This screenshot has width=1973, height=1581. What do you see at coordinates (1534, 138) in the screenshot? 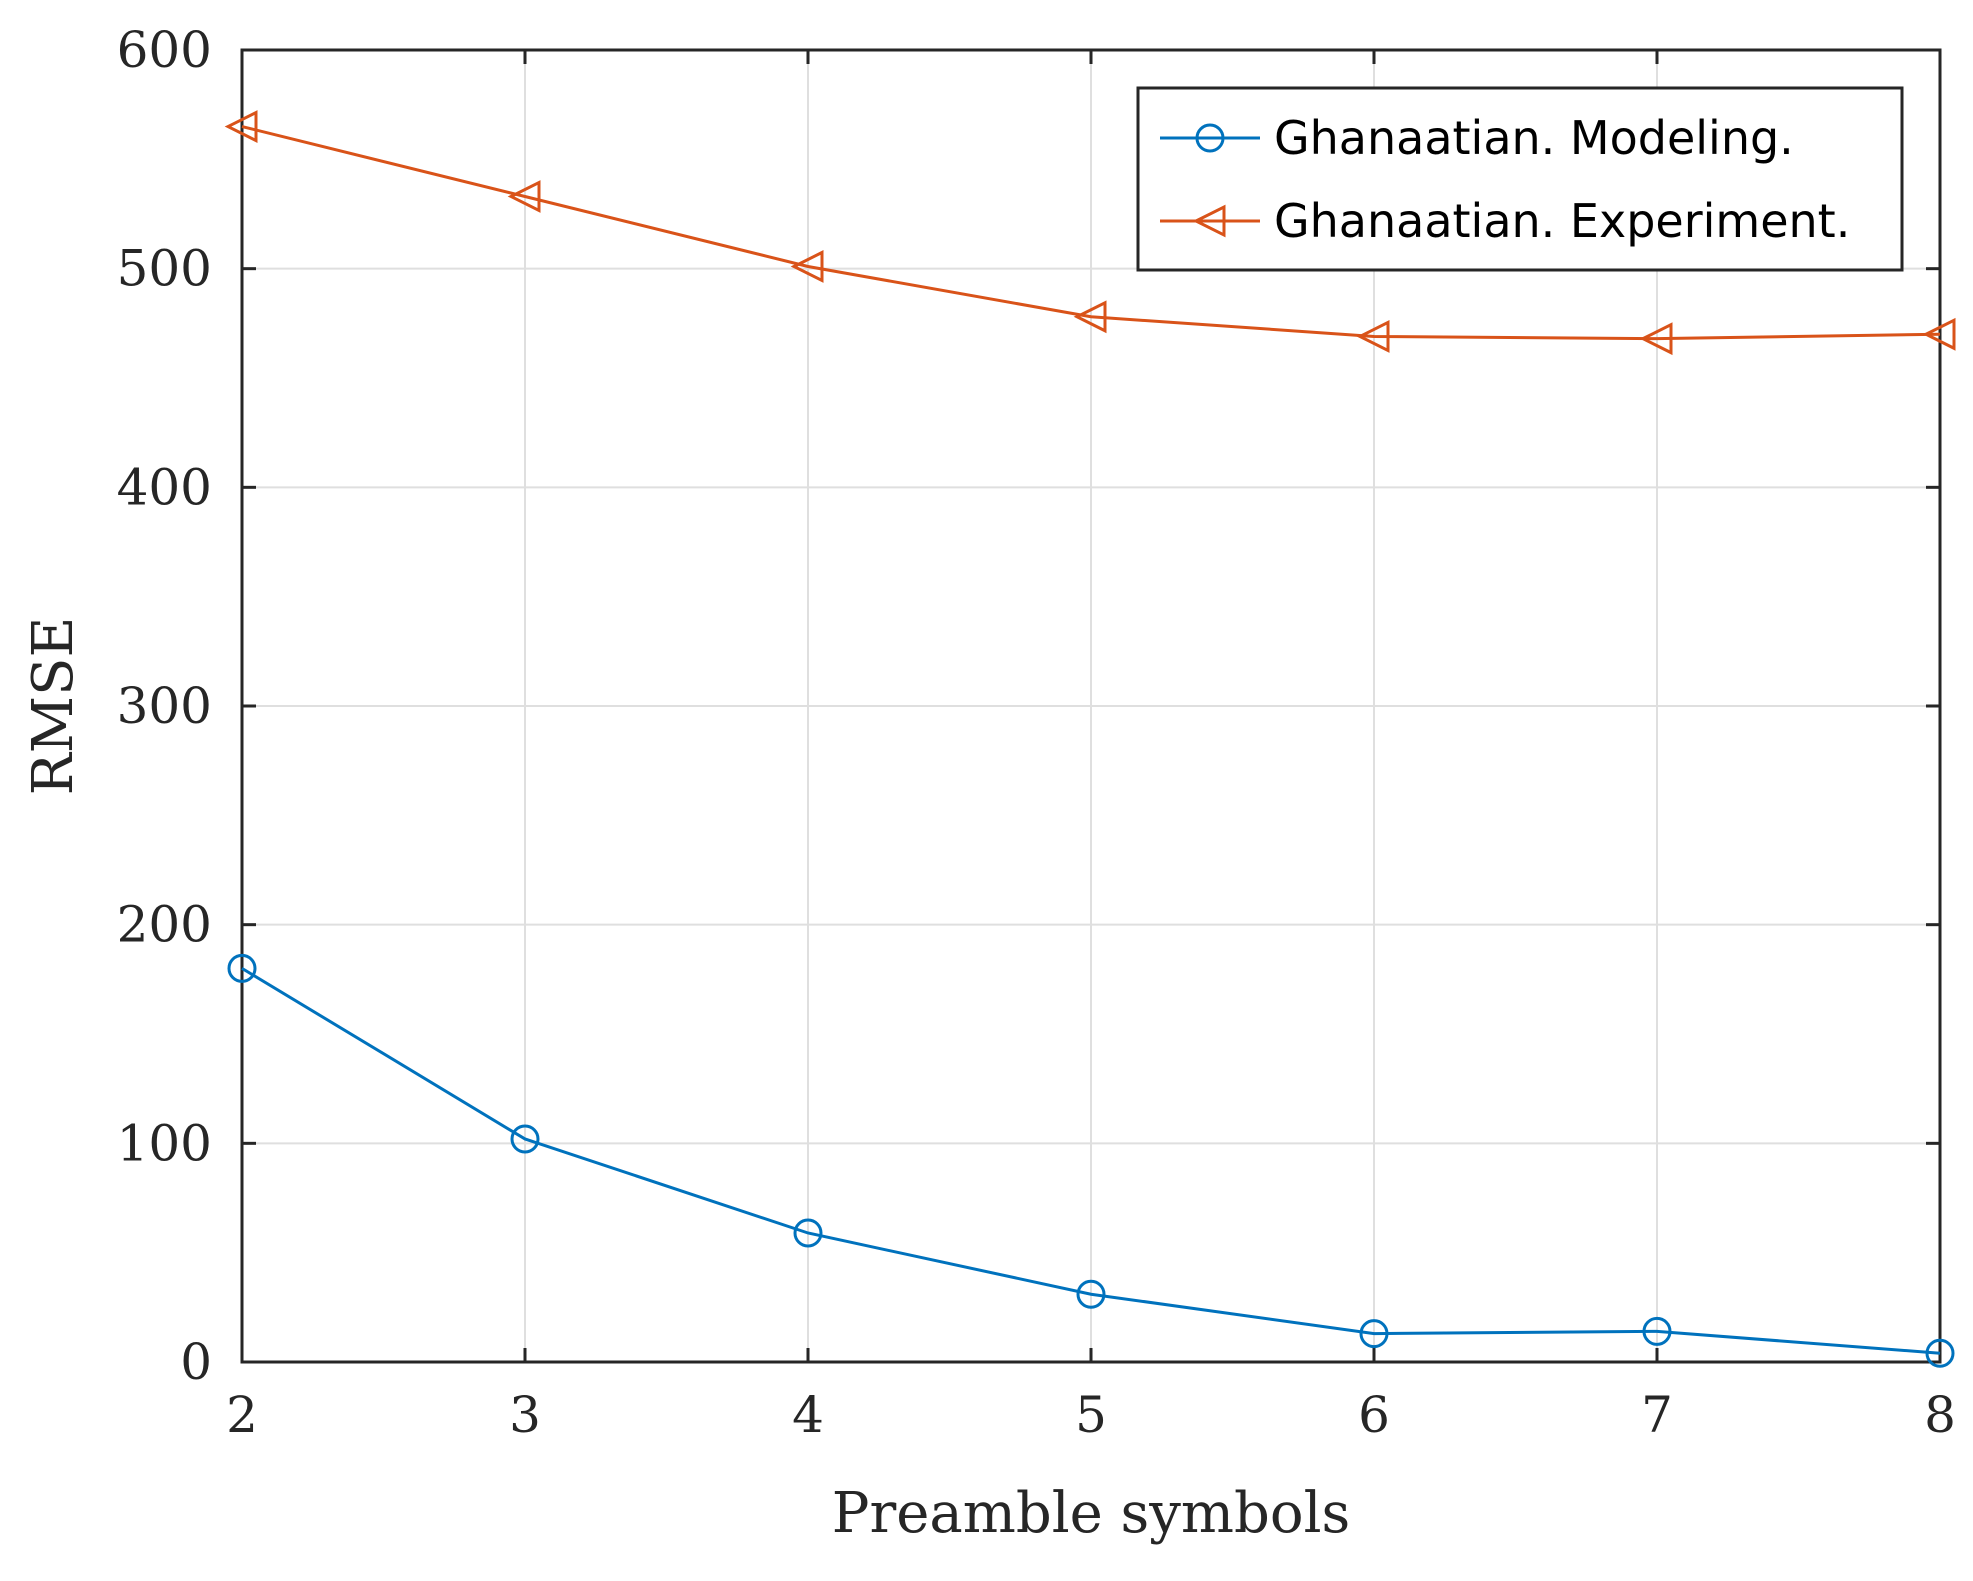
I see `legend-label: Ghanaatian. Modeling.` at bounding box center [1534, 138].